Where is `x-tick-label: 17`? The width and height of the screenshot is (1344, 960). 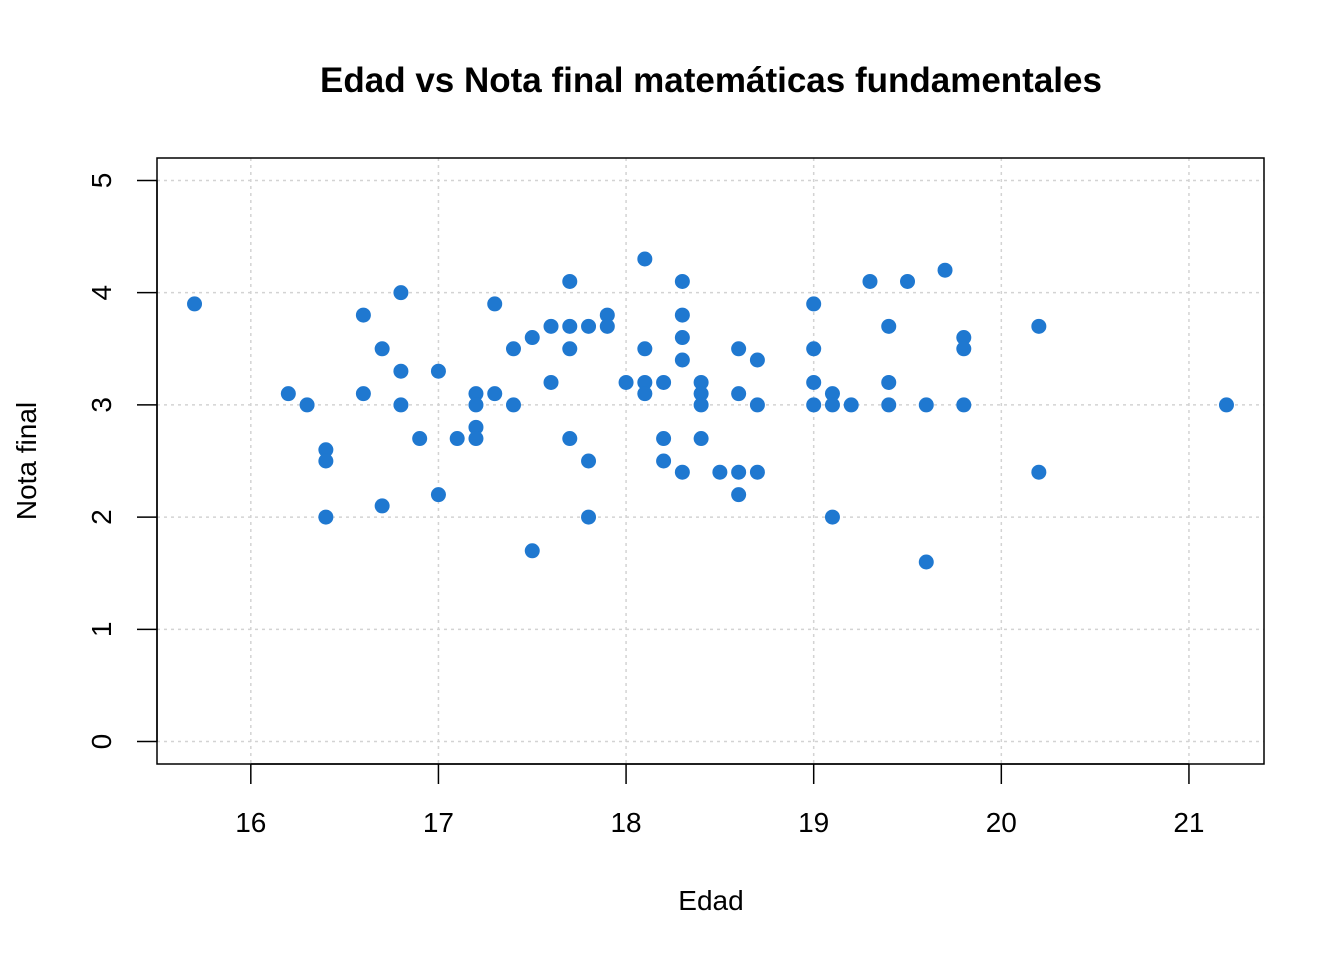 x-tick-label: 17 is located at coordinates (438, 822).